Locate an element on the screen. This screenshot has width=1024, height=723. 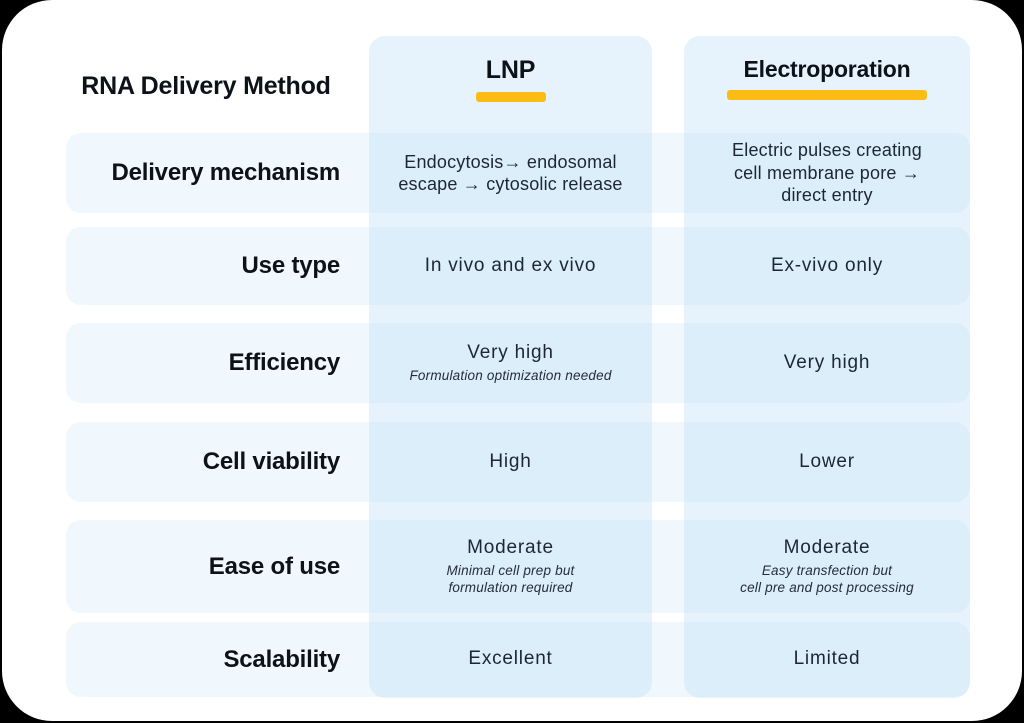
cell-subnote: Formulation optimization needed is located at coordinates (510, 376).